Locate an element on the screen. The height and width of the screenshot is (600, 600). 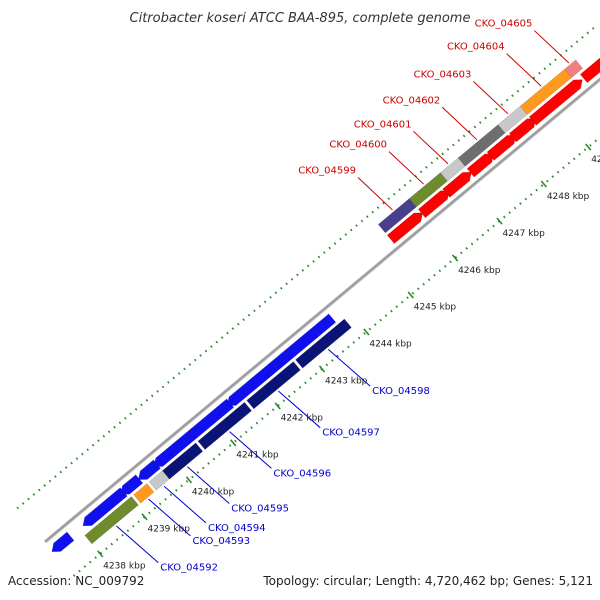
tick-label-11: 4249 kbp is located at coordinates (595, 160).